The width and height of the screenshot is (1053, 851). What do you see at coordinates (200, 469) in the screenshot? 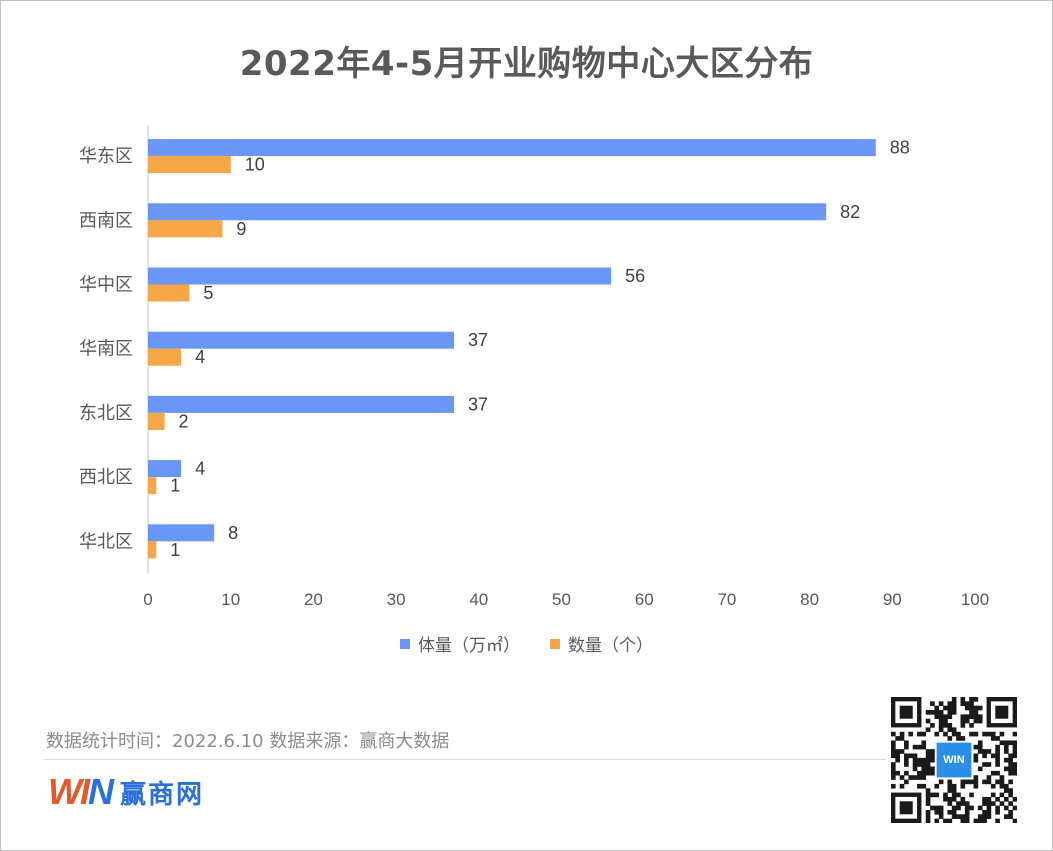
I see `data-label-volume: 4` at bounding box center [200, 469].